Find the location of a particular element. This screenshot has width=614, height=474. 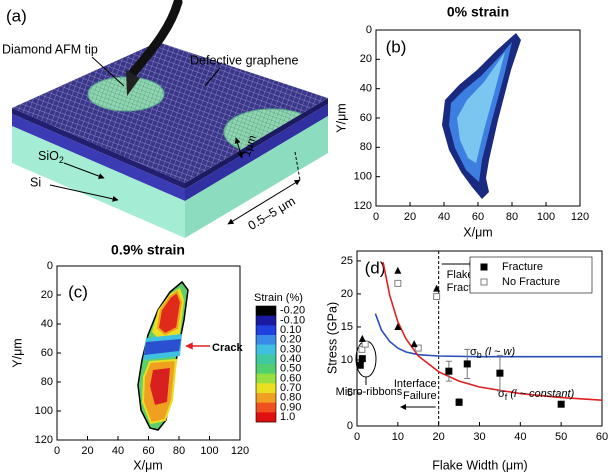

annotation: Failure is located at coordinates (420, 396).